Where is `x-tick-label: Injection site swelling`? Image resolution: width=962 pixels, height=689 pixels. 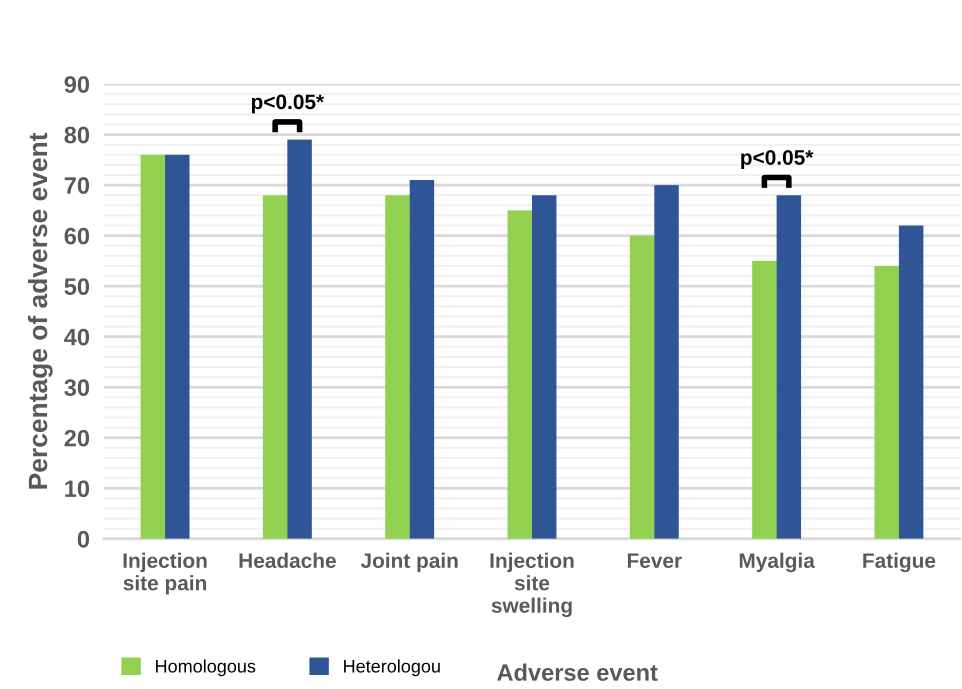 x-tick-label: Injection site swelling is located at coordinates (532, 585).